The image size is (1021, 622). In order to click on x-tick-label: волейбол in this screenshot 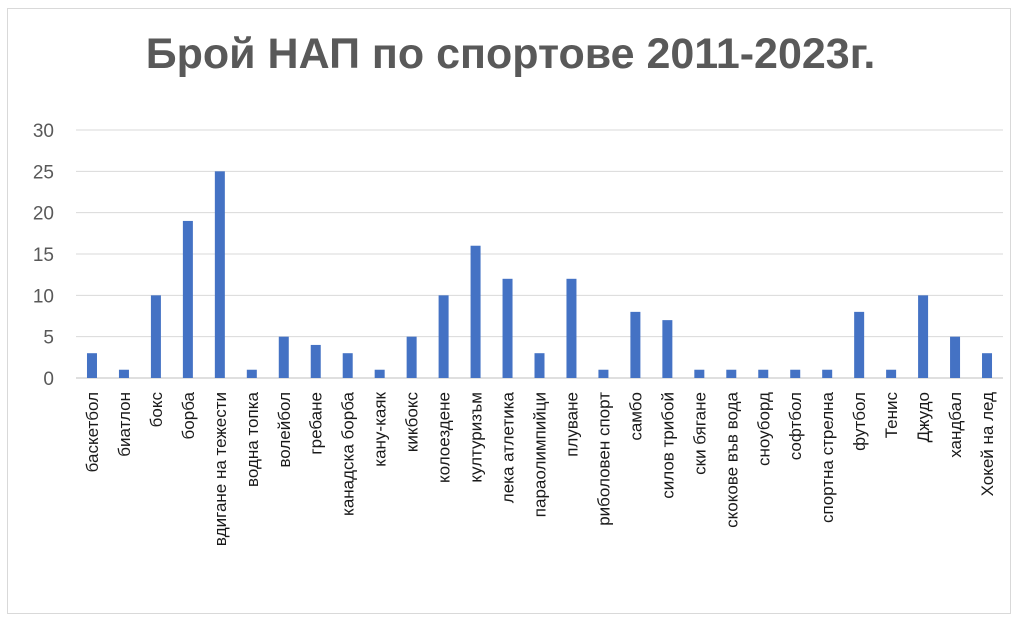, I will do `click(284, 430)`.